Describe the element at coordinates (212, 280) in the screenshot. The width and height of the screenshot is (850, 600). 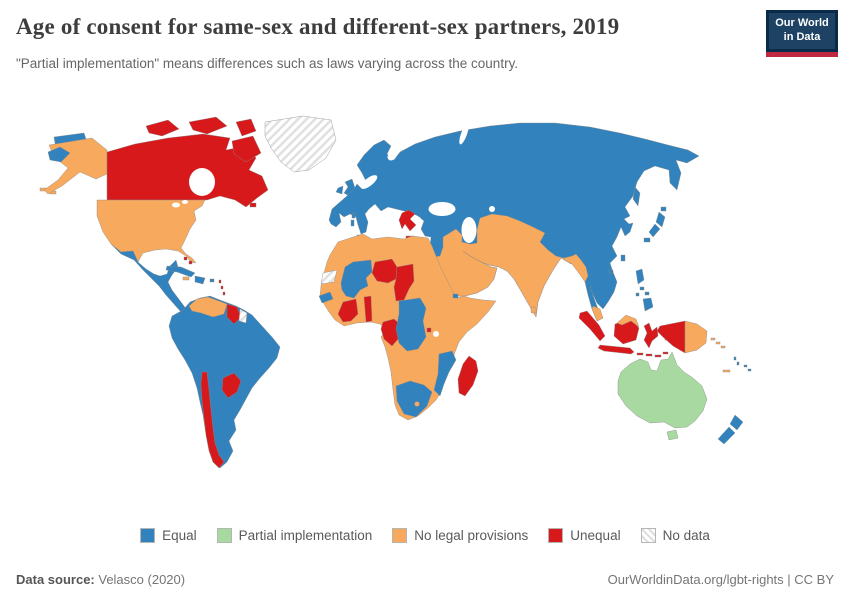
I see `country-puerto-rico` at that location.